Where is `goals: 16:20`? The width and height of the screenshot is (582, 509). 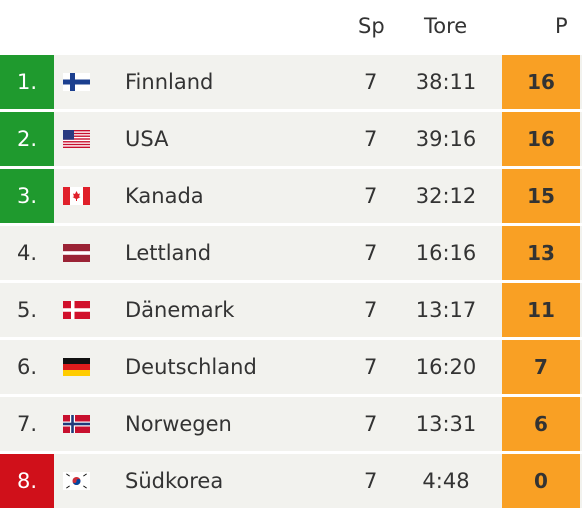
goals: 16:20 is located at coordinates (446, 367).